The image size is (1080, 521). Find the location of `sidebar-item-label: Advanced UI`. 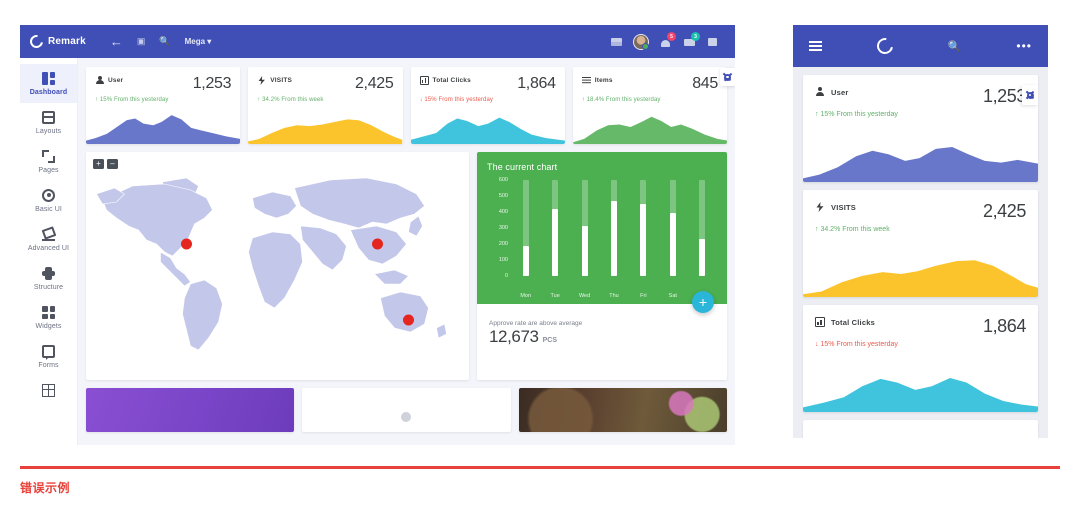

sidebar-item-label: Advanced UI is located at coordinates (48, 248).